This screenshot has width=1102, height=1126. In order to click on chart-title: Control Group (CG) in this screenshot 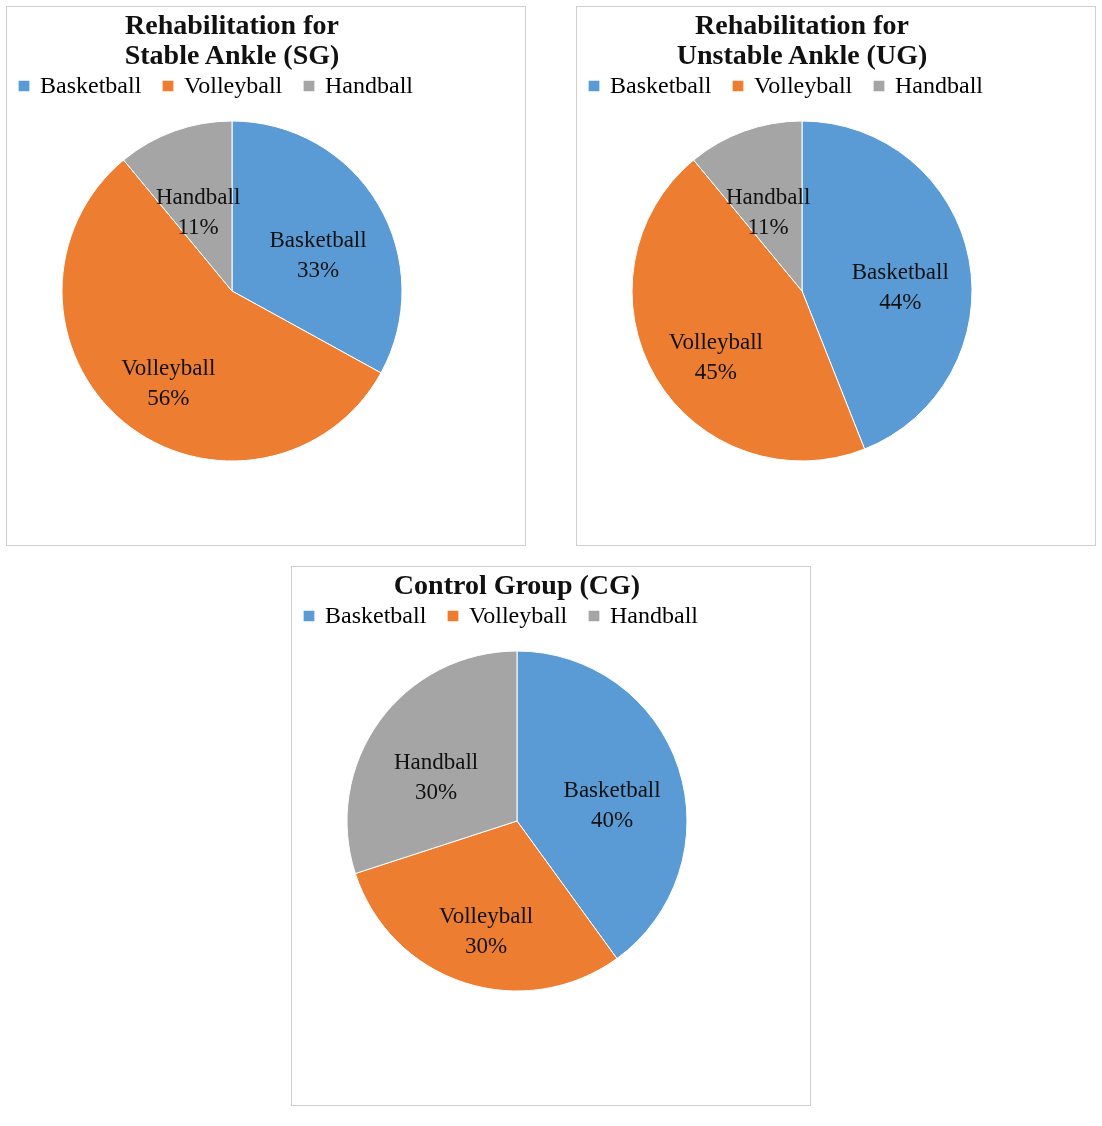, I will do `click(517, 584)`.